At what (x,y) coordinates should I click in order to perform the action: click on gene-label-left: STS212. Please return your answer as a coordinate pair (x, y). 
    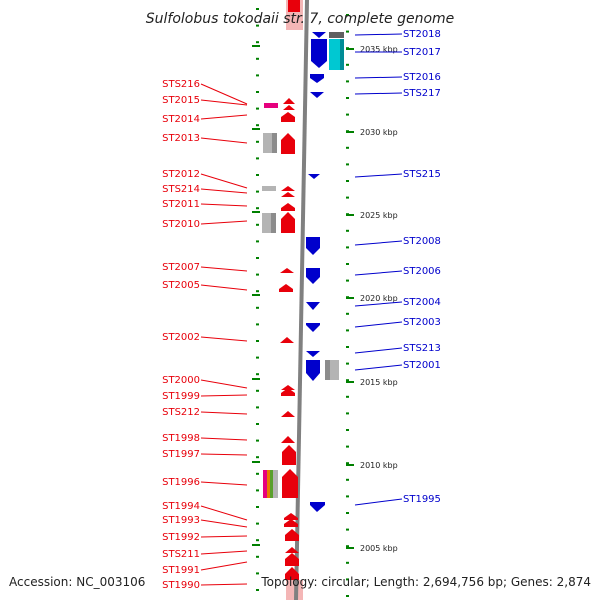
    Looking at the image, I should click on (181, 412).